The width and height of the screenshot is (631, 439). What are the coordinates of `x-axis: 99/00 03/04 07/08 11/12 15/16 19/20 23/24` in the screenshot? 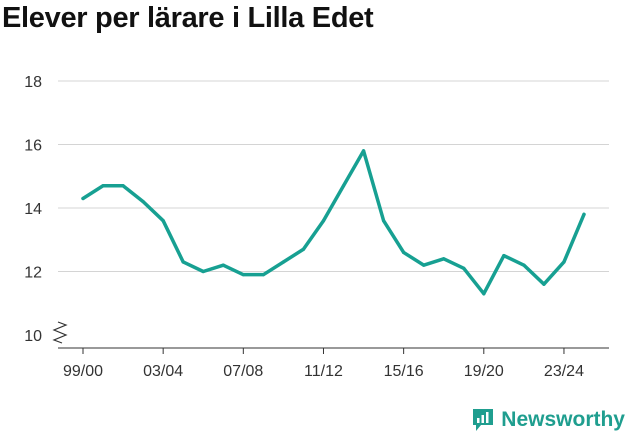 It's located at (330, 350).